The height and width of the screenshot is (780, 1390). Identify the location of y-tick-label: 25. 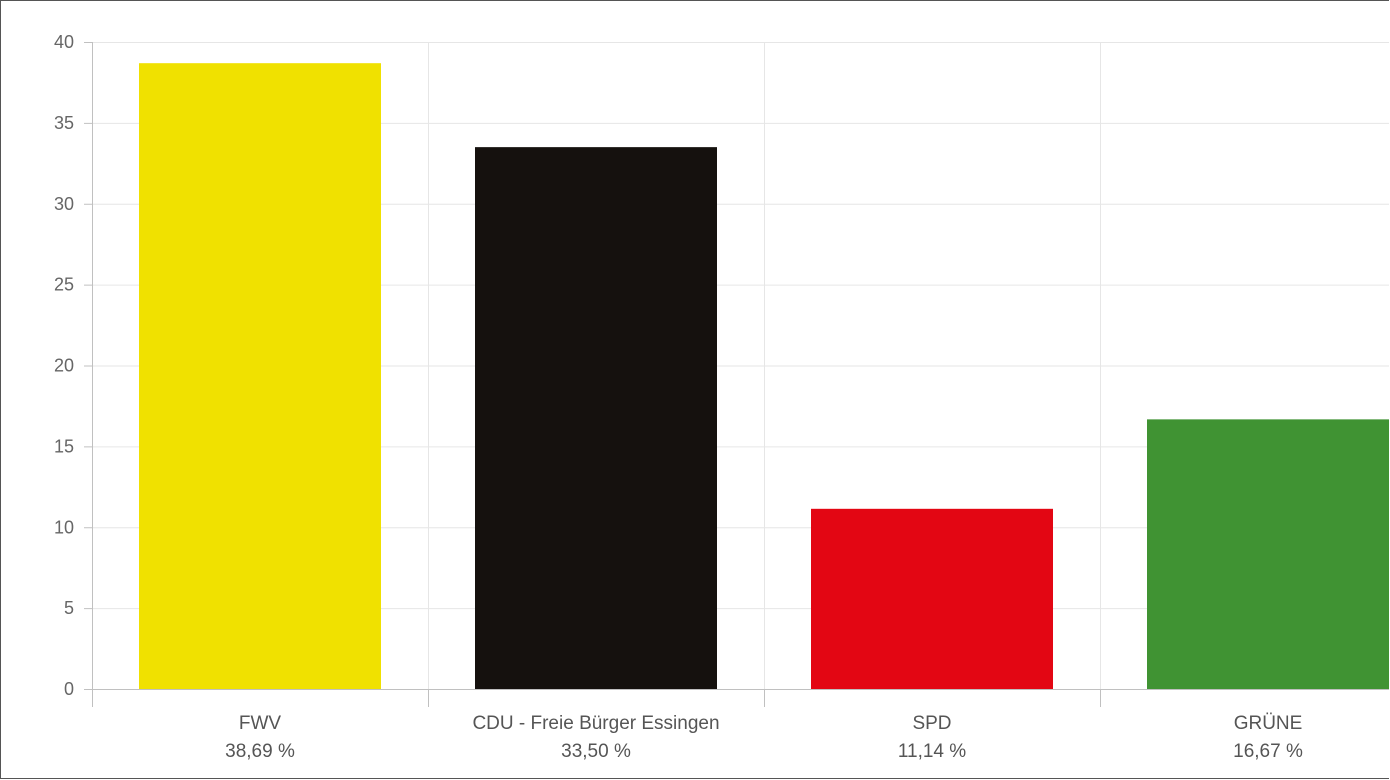
(64, 285).